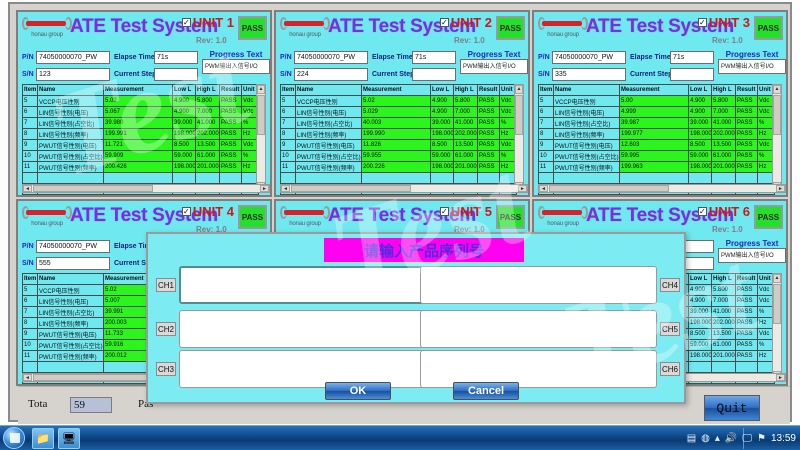 The width and height of the screenshot is (800, 450). What do you see at coordinates (331, 74) in the screenshot?
I see `sn-field: 224` at bounding box center [331, 74].